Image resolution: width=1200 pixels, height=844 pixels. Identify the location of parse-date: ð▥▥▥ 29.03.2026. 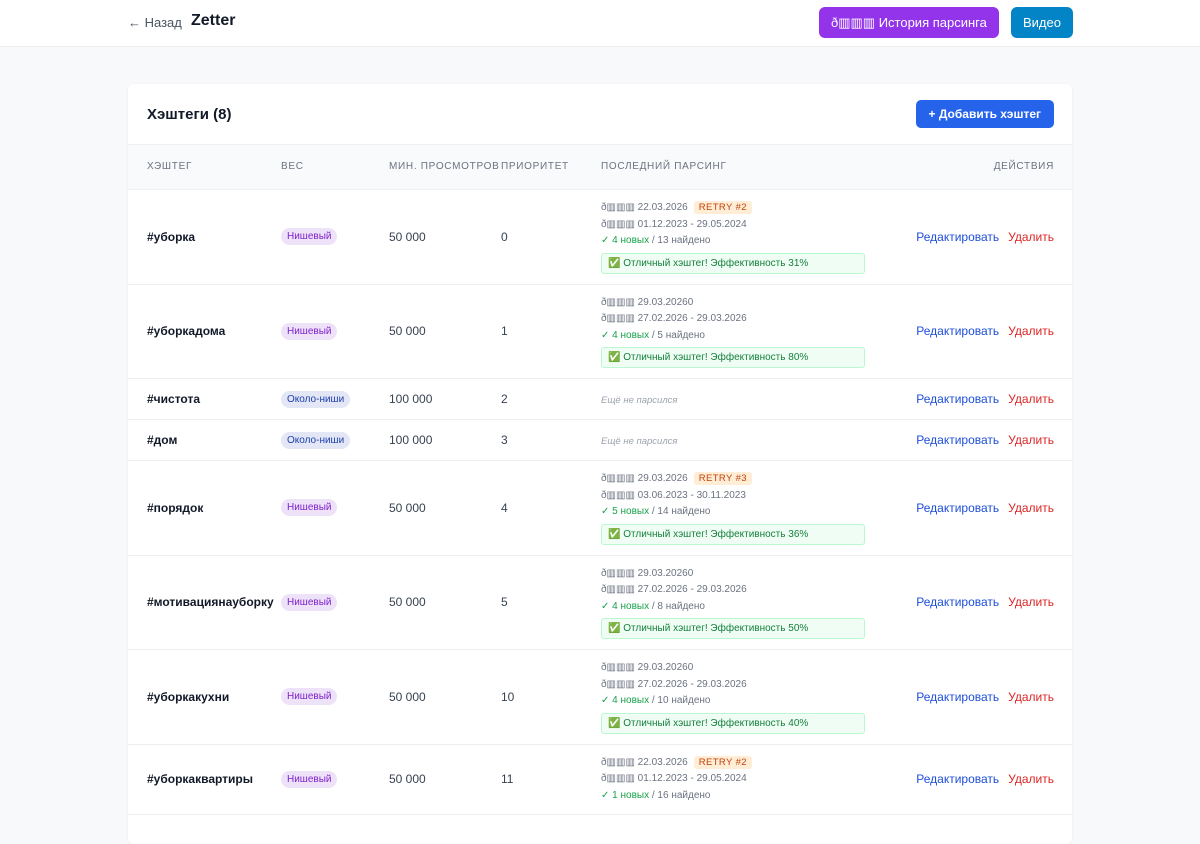
(644, 478).